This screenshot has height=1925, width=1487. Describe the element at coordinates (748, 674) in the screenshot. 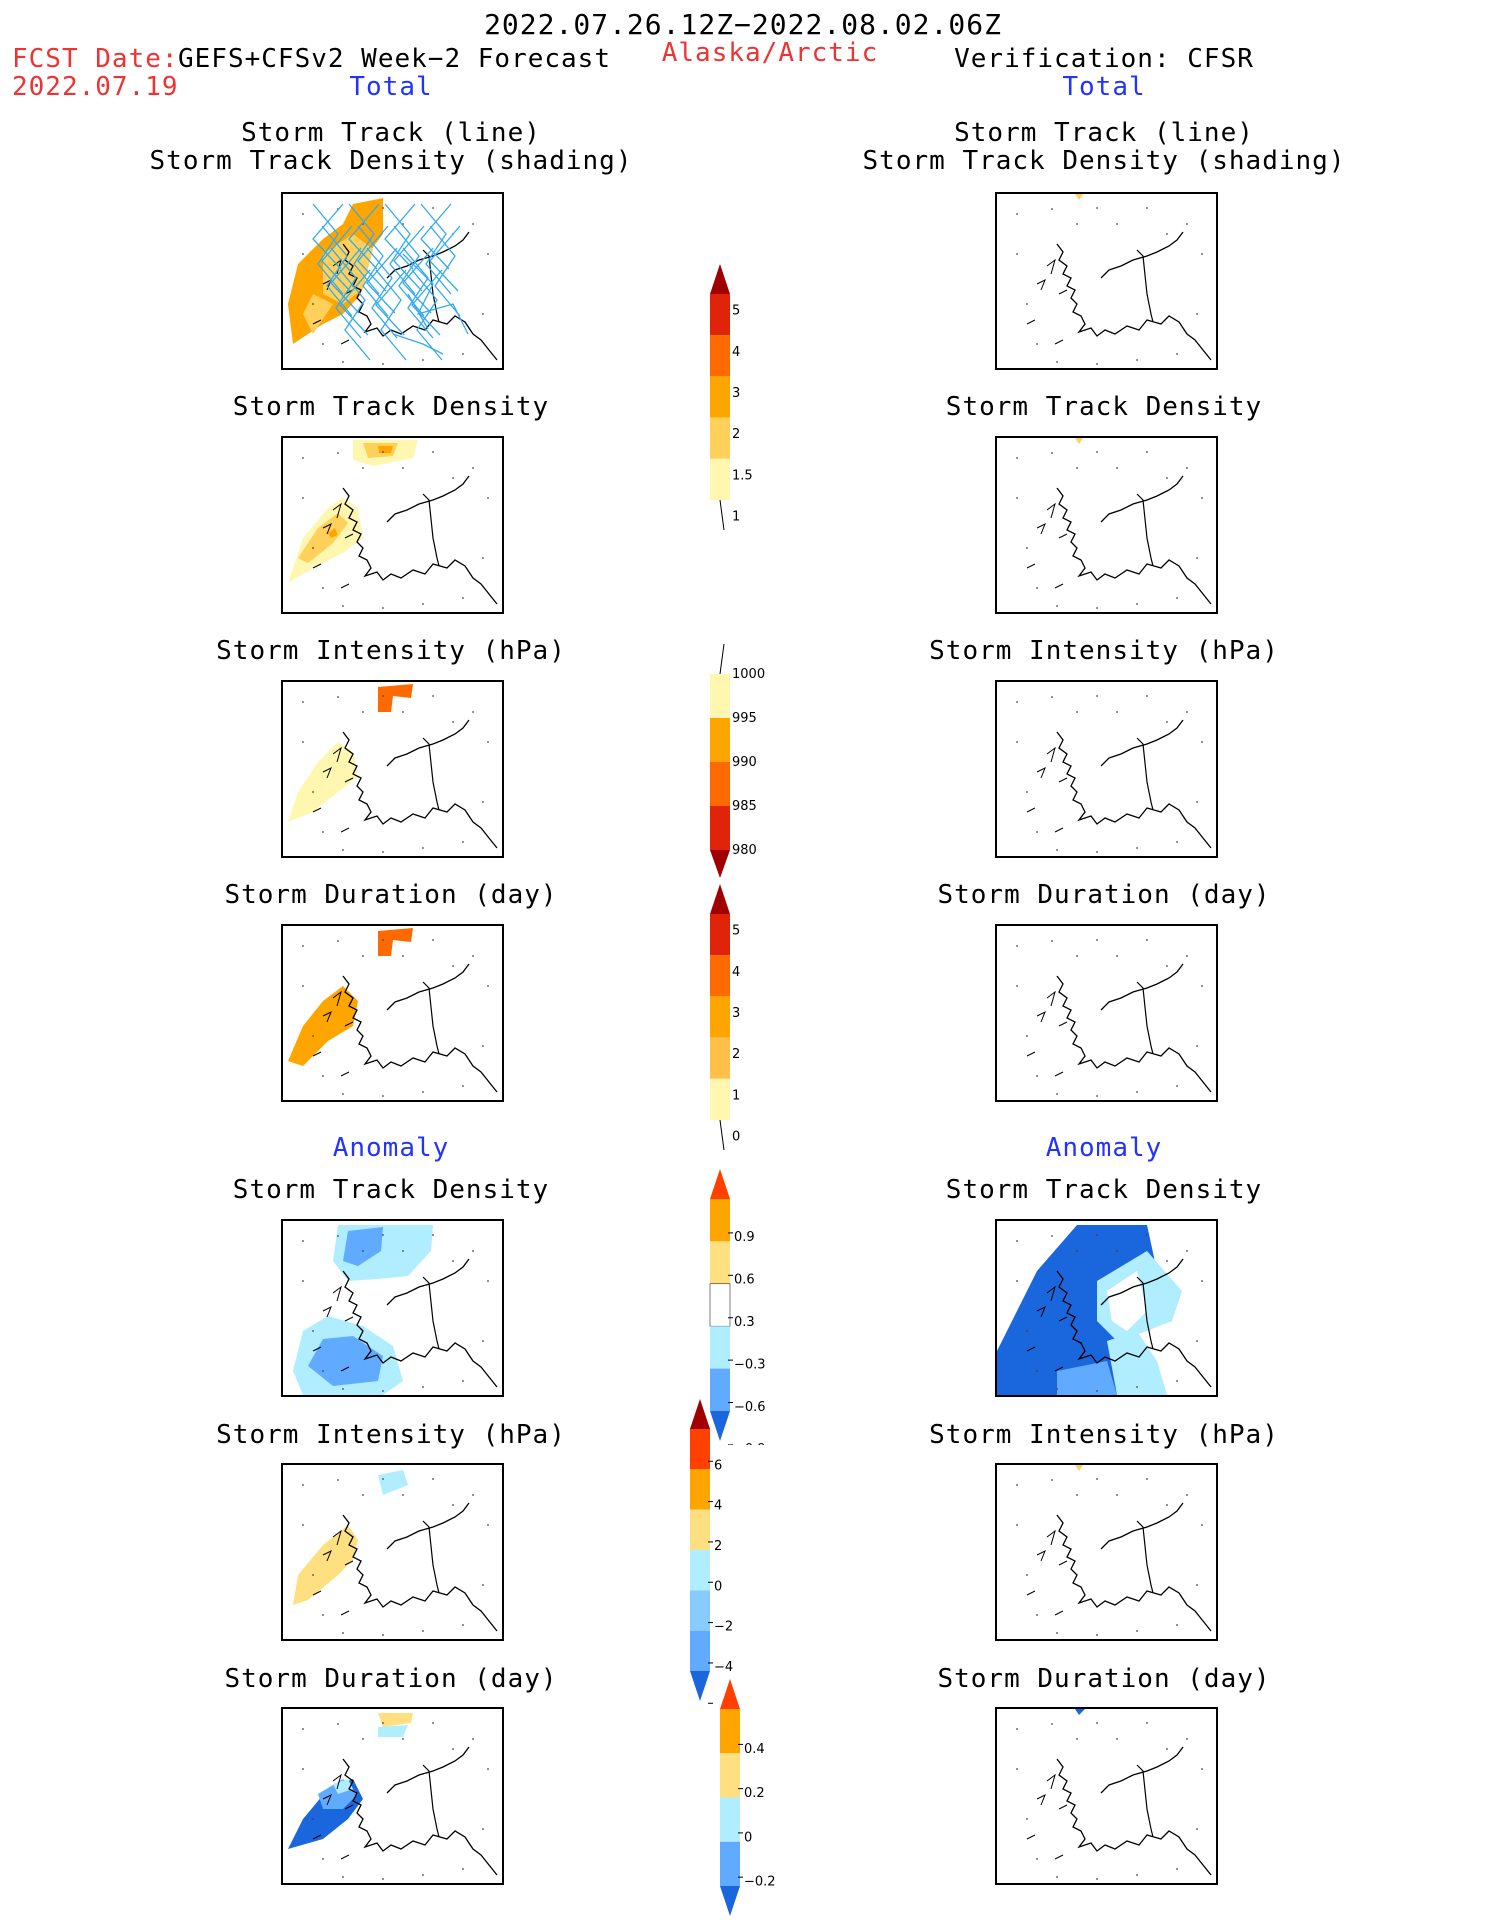

I see `colorbar-tick-label: 1000` at that location.